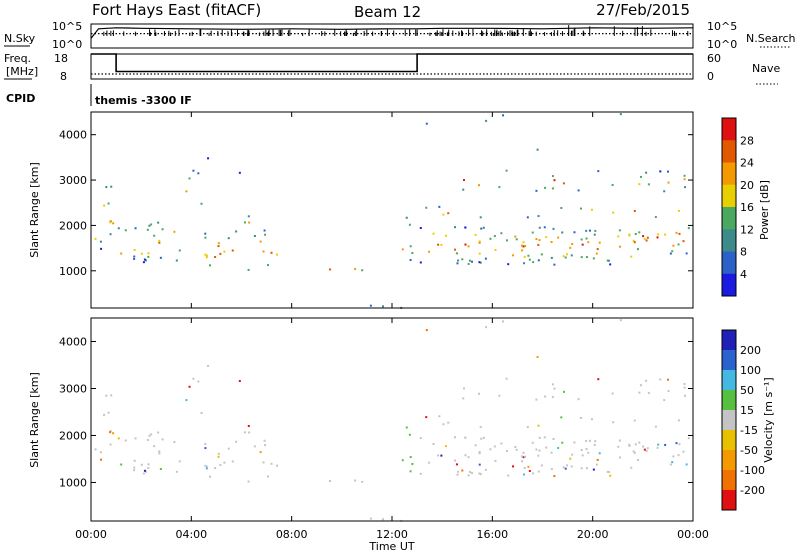  I want to click on freq-left-tick-top: 18, so click(61, 58).